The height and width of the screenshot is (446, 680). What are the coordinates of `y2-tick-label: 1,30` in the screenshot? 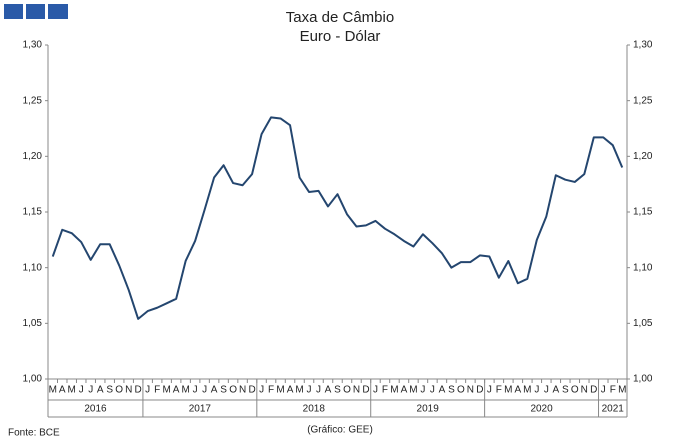 It's located at (643, 45).